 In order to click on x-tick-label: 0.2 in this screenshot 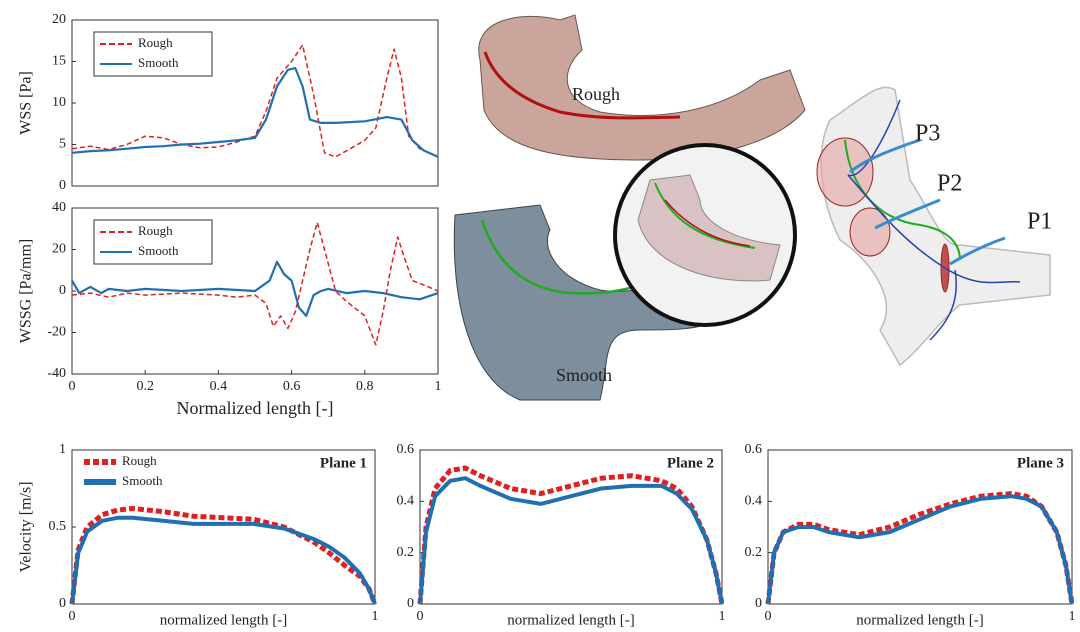, I will do `click(145, 386)`.